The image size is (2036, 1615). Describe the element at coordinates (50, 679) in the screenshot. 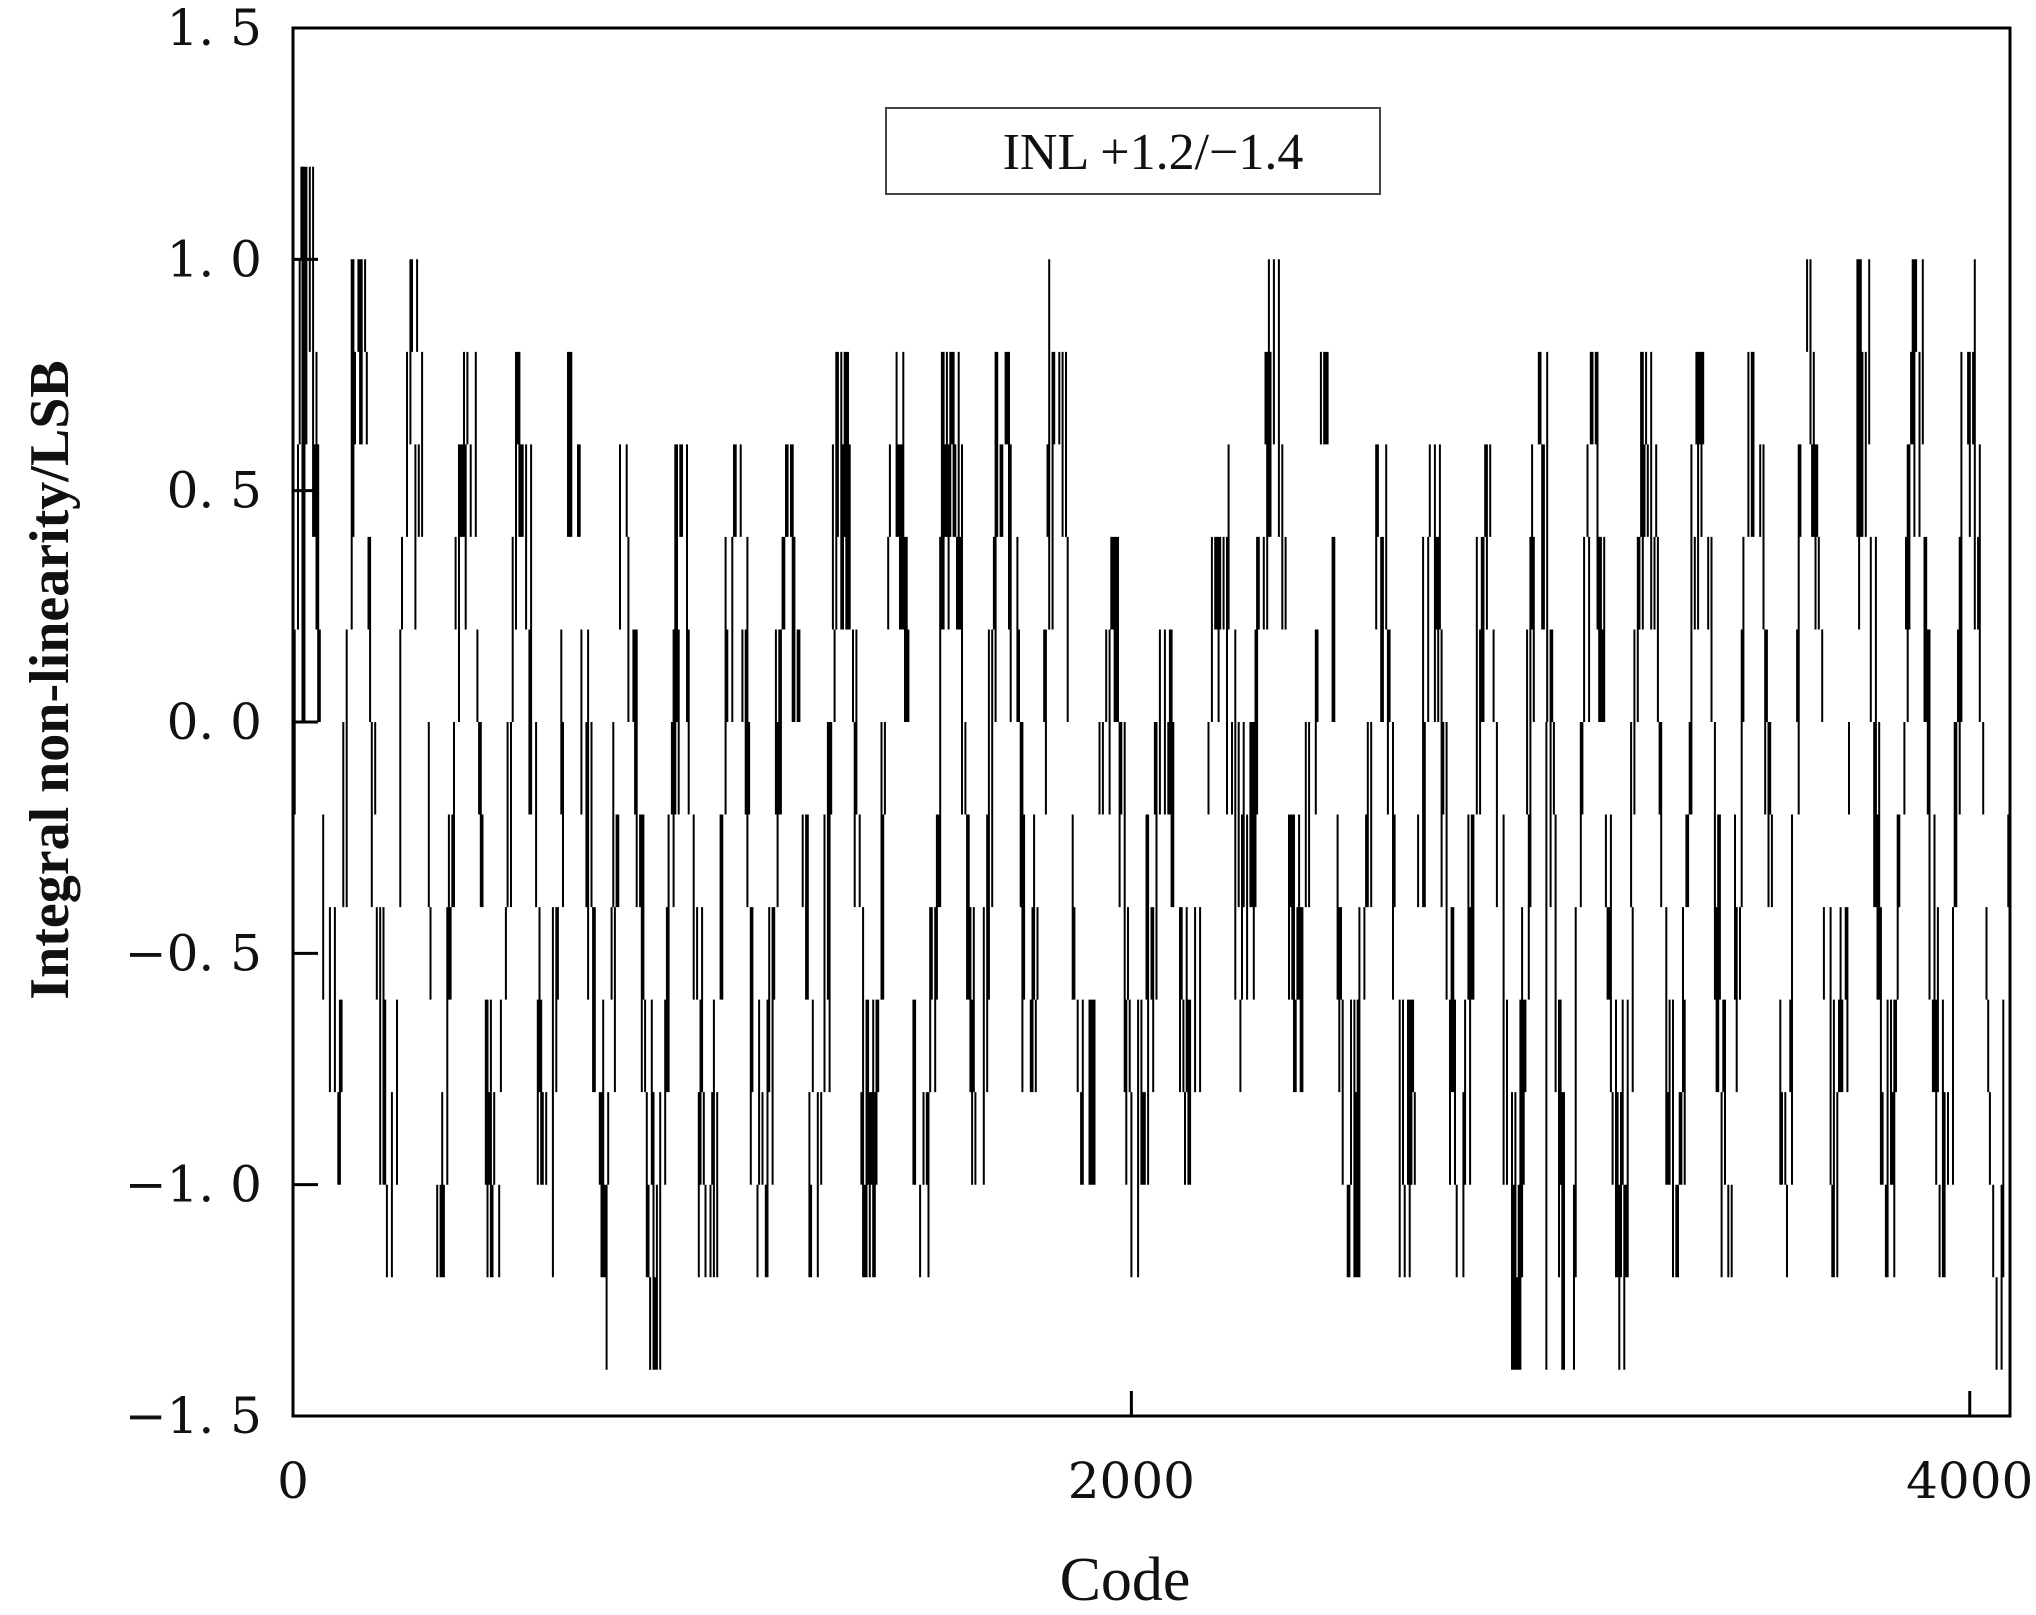

I see `y-axis-title: Integral non-linearity/LSB` at that location.